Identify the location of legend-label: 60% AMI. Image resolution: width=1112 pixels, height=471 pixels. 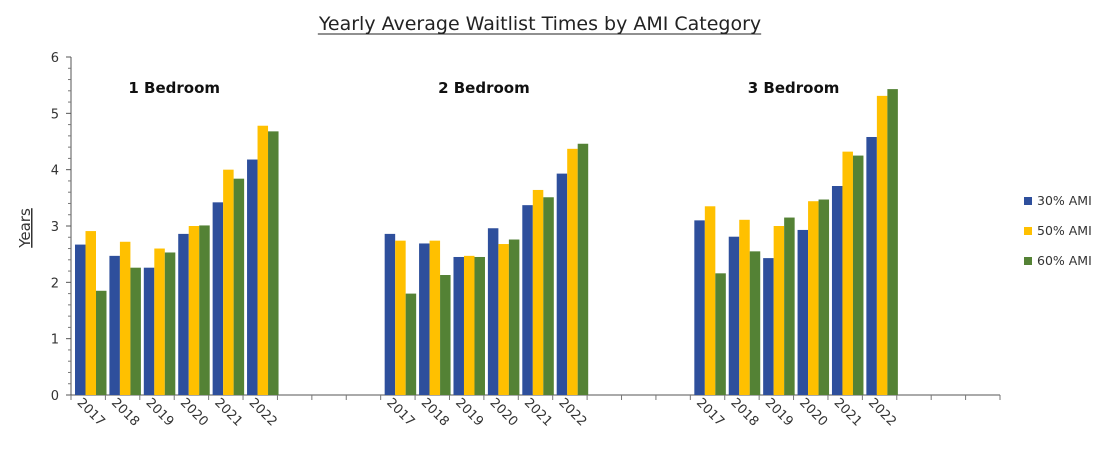
(1064, 260).